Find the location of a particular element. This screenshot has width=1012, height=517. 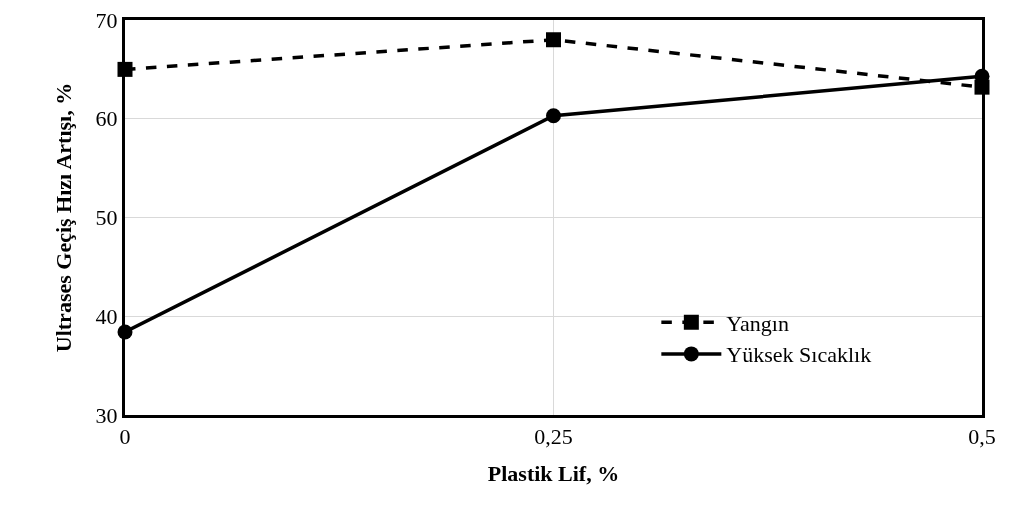

x-tick-label: 0 is located at coordinates (125, 437).